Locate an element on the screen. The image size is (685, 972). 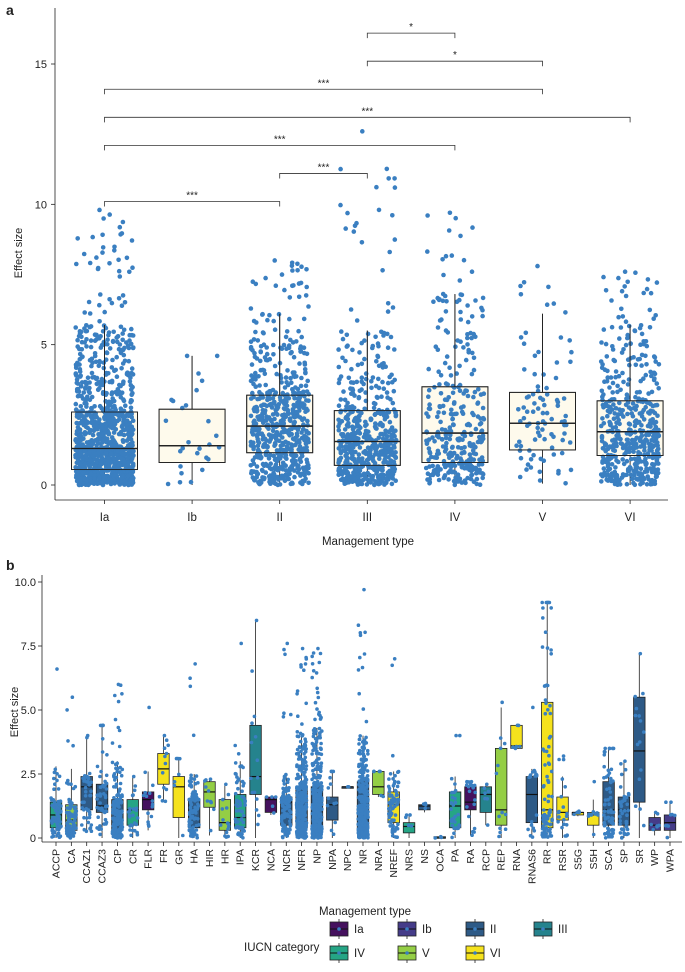
panel-a-x-tick-label: V is located at coordinates (543, 518).